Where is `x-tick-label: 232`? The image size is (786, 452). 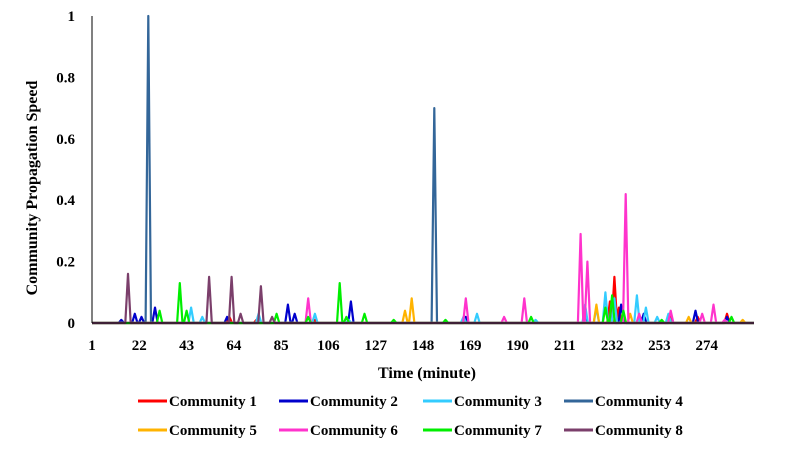
x-tick-label: 232 is located at coordinates (612, 346).